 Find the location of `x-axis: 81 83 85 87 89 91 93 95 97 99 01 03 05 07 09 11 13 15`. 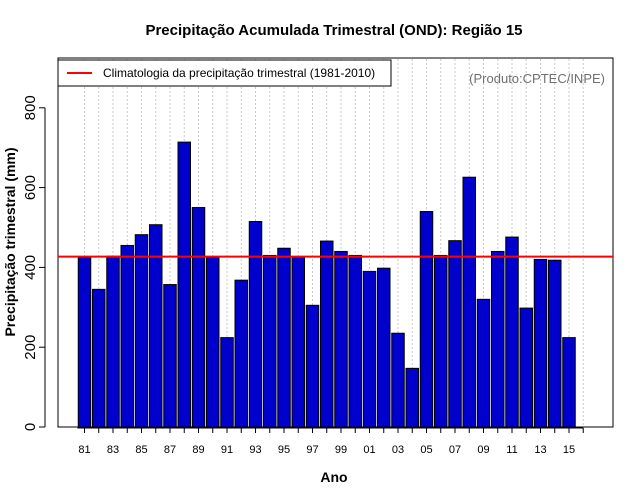

x-axis: 81 83 85 87 89 91 93 95 97 99 01 03 05 07 09 11 13 15 is located at coordinates (330, 441).